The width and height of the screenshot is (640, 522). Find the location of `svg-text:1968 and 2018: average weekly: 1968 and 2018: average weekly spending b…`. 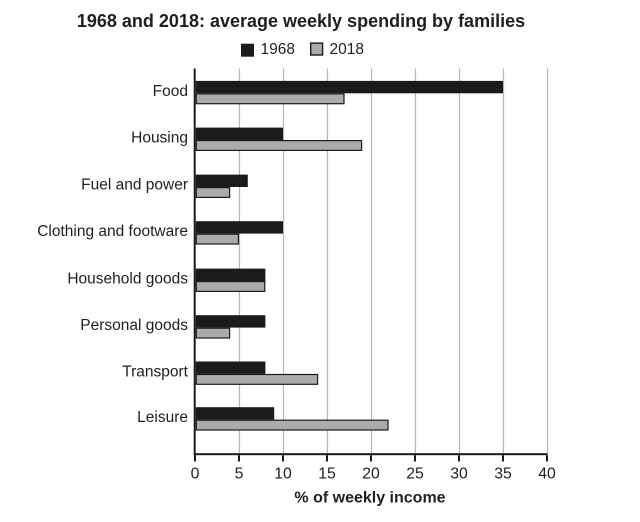

svg-text:1968 and 2018: average weekly: 1968 and 2018: average weekly spending b… is located at coordinates (301, 21).